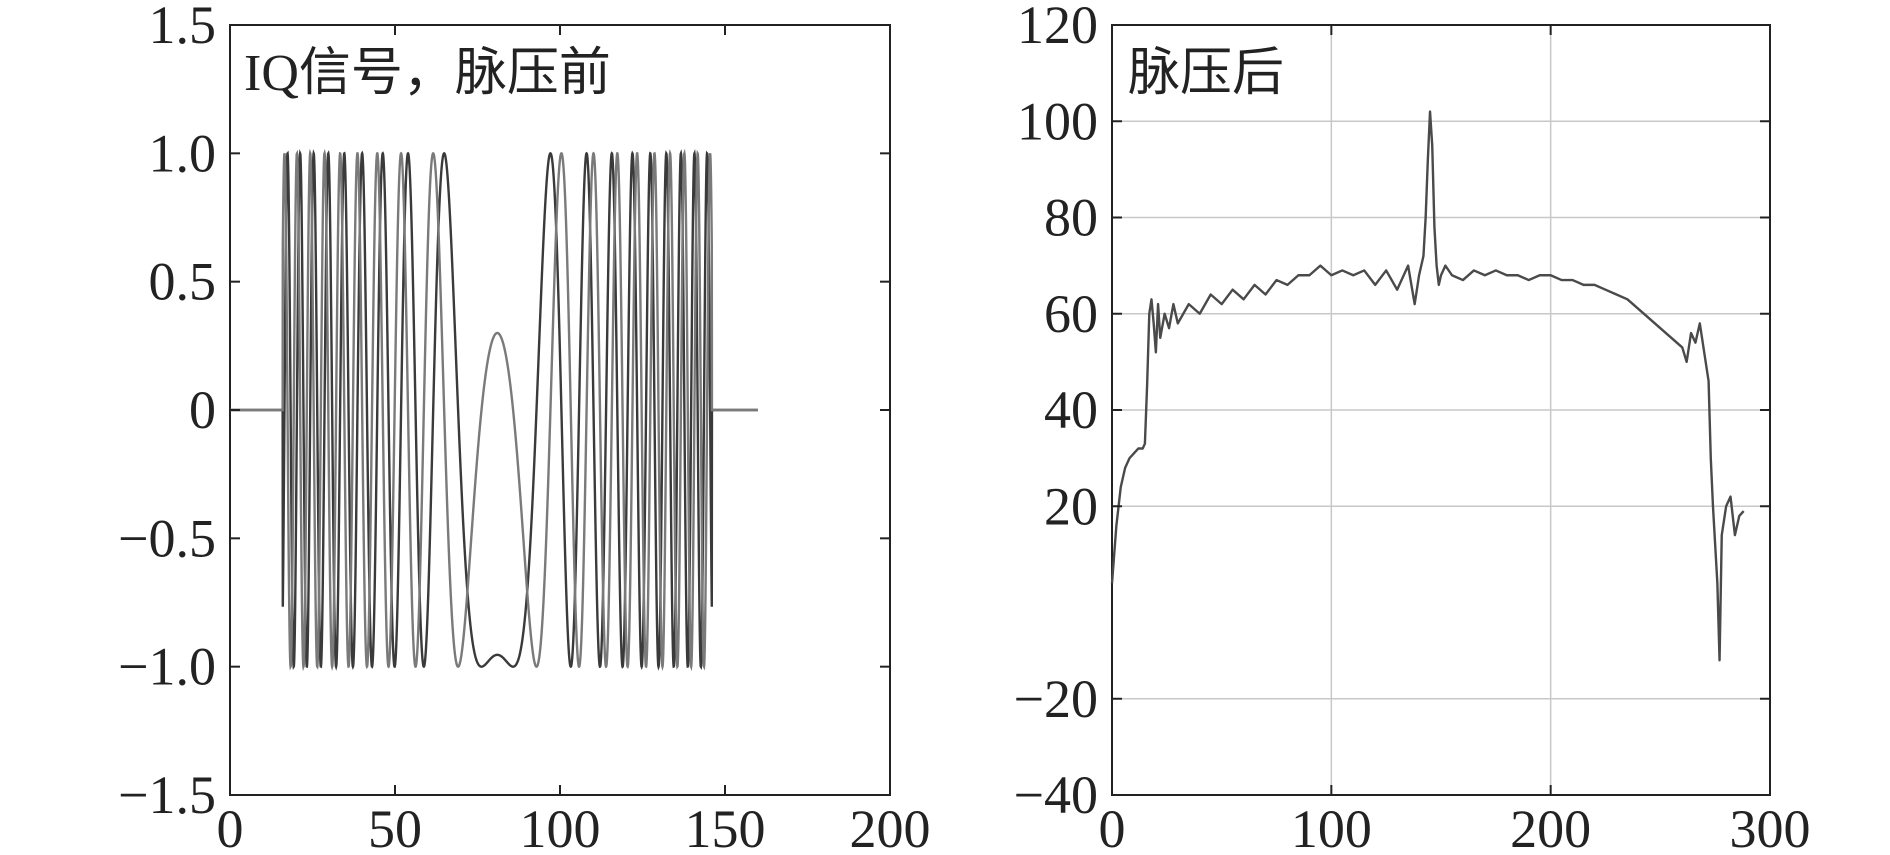 The width and height of the screenshot is (1890, 855). Describe the element at coordinates (183, 282) in the screenshot. I see `y-tick-label: 0.5` at that location.